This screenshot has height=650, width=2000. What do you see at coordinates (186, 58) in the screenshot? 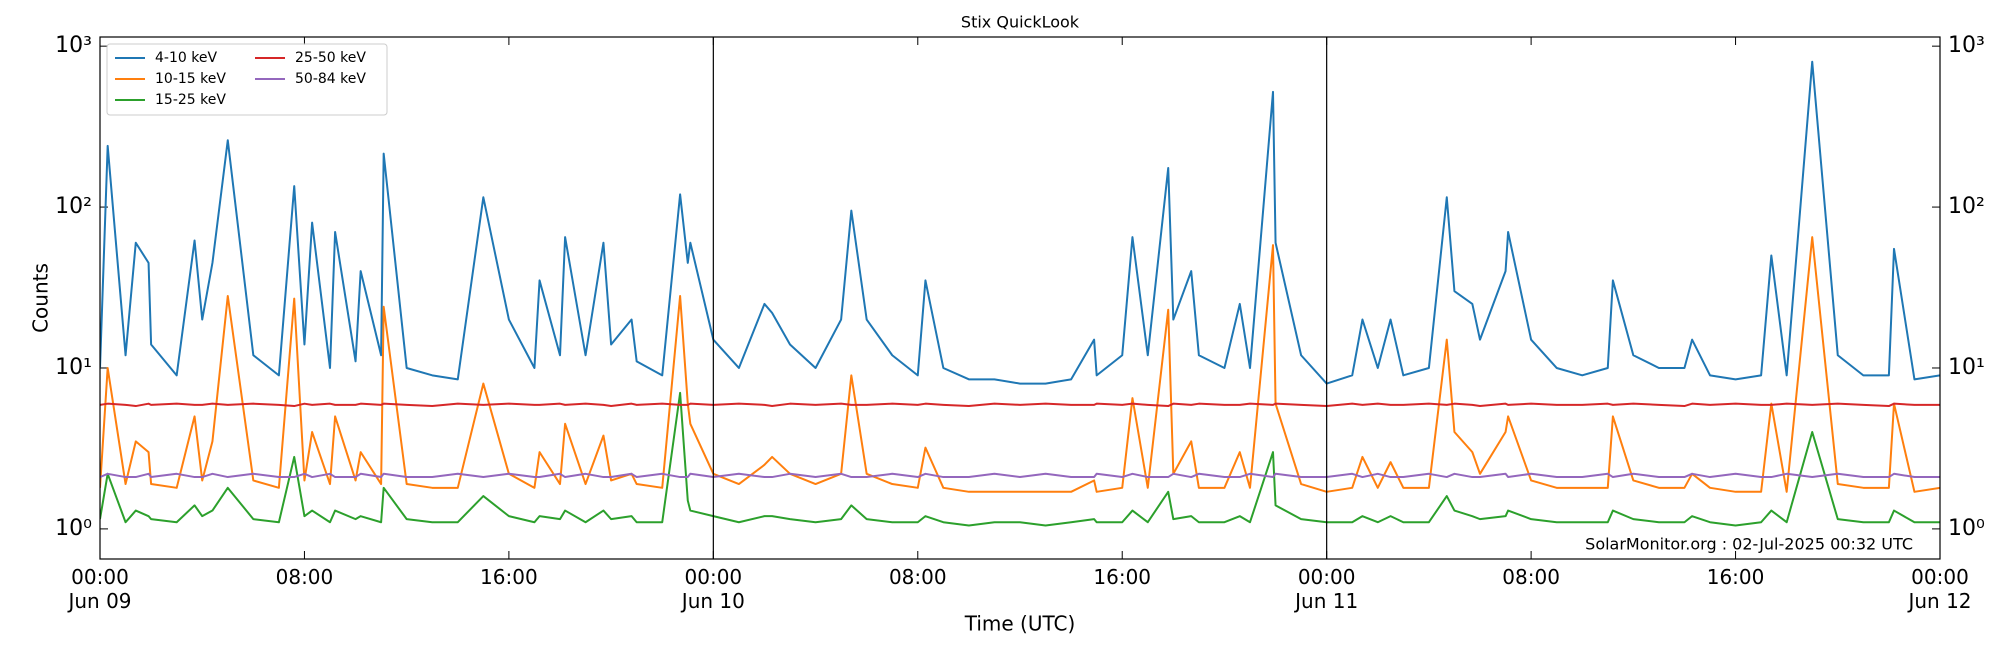
I see `legend-label: 4-10 keV` at bounding box center [186, 58].